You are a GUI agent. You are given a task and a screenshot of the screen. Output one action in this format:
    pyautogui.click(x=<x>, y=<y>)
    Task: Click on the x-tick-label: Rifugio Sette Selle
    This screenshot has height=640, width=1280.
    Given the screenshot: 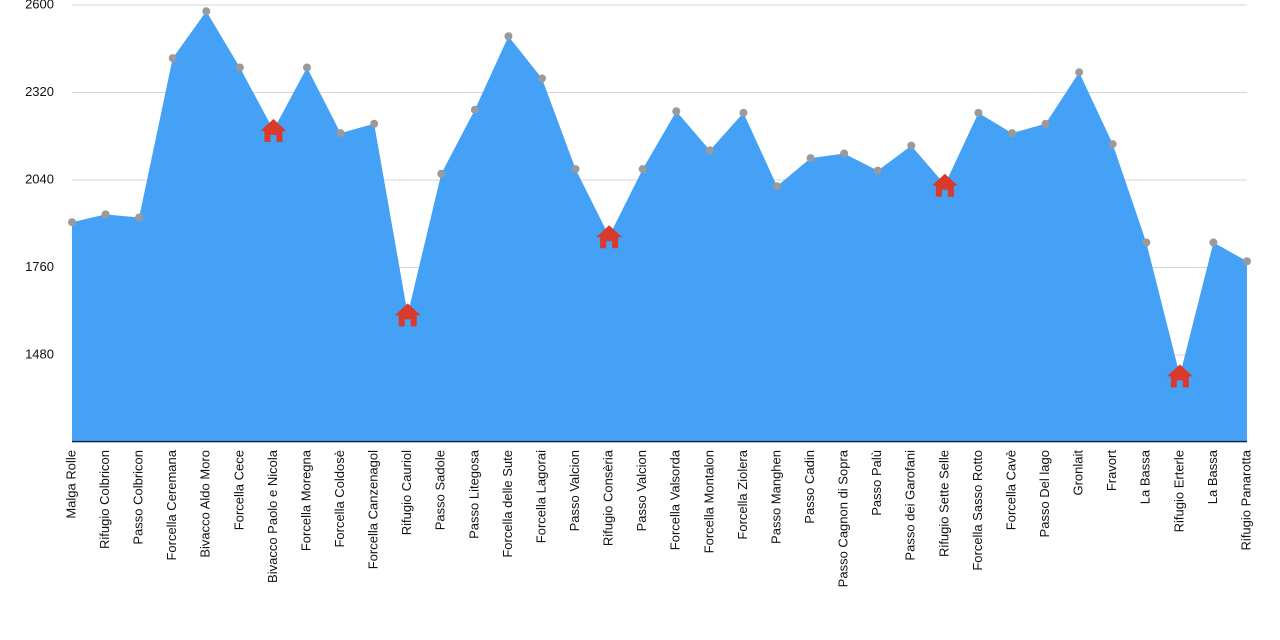 What is the action you would take?
    pyautogui.click(x=943, y=503)
    